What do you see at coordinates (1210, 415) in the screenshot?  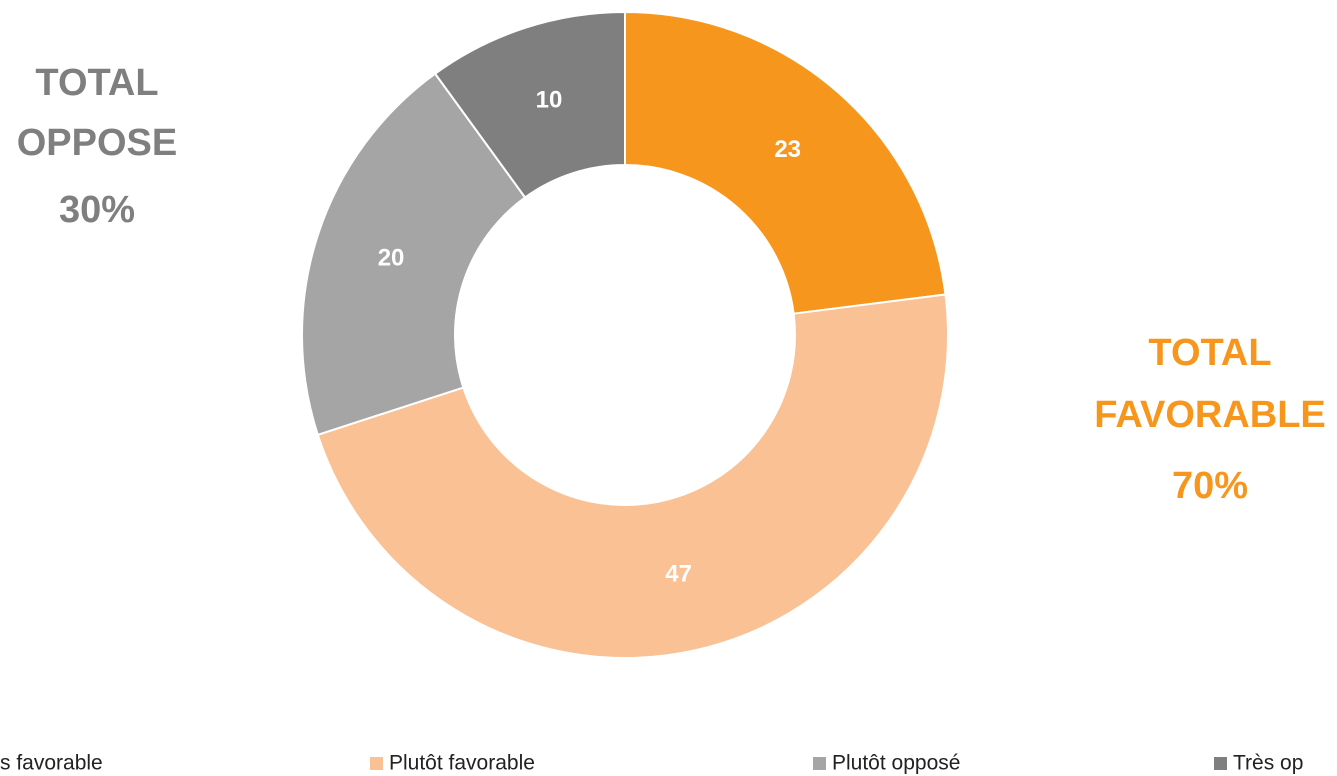 I see `annotation: FAVORABLE` at bounding box center [1210, 415].